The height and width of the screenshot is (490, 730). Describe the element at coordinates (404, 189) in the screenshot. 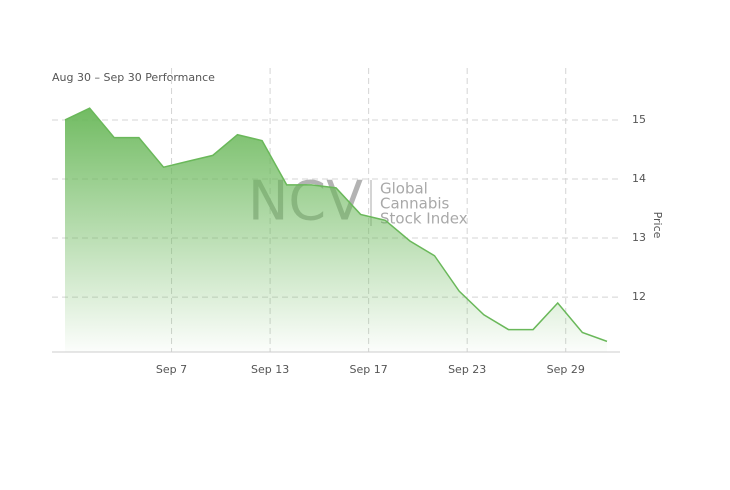

I see `watermark-text: Global` at that location.